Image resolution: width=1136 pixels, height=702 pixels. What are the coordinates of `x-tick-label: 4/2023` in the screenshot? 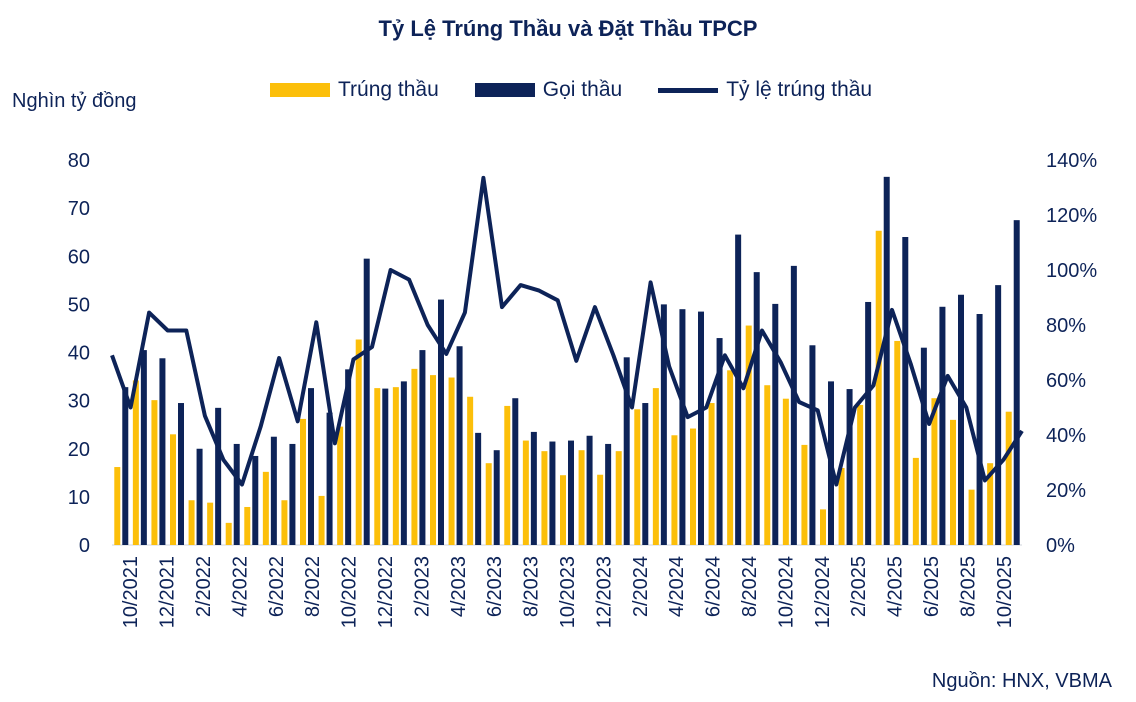 It's located at (459, 586).